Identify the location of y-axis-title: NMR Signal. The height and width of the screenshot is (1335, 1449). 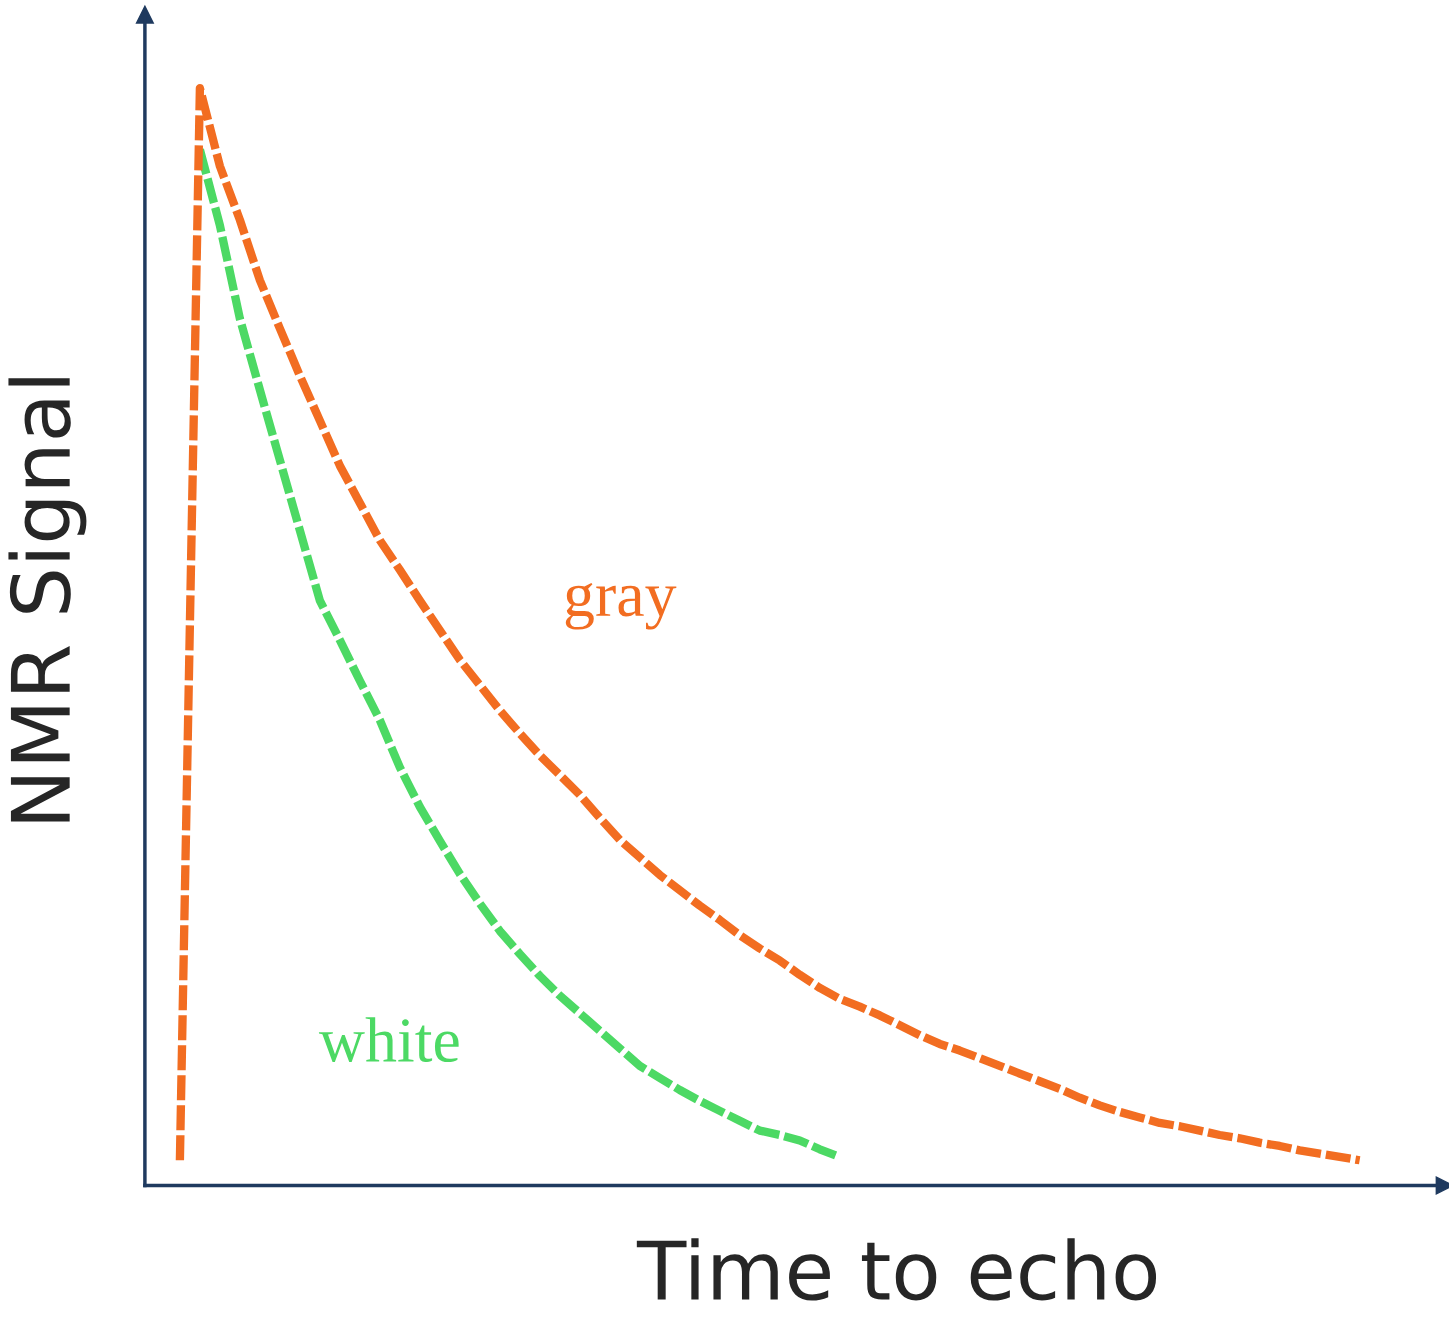
(47, 600).